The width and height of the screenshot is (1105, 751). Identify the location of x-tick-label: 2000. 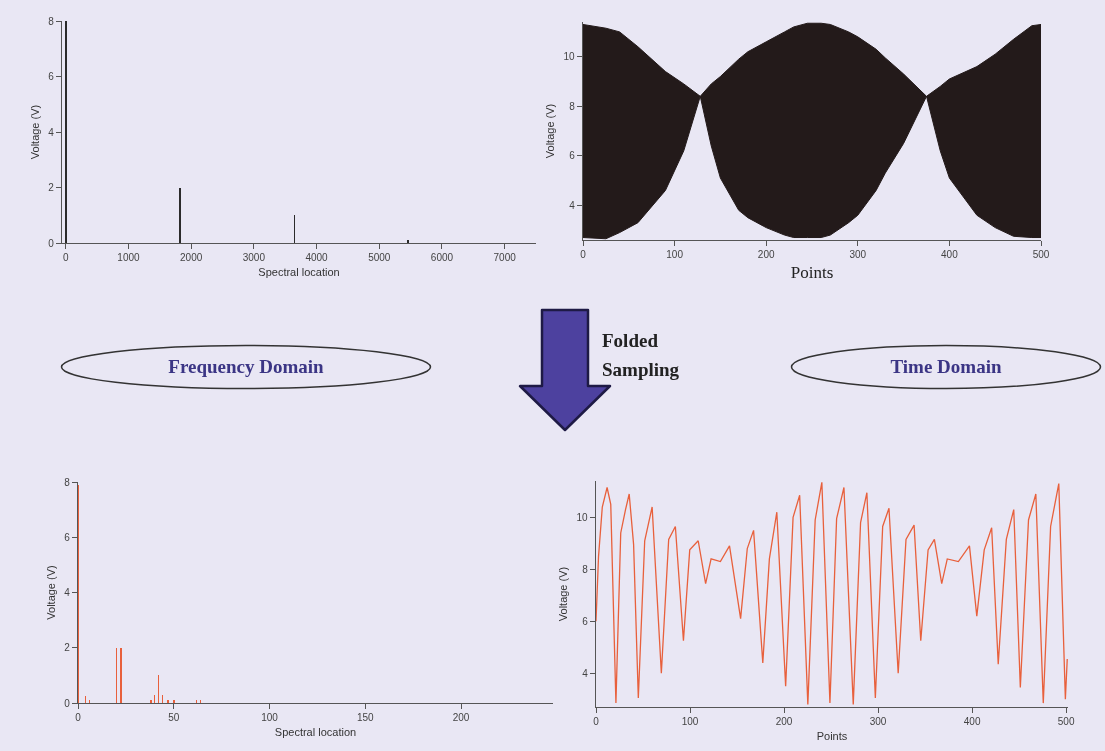
(191, 258).